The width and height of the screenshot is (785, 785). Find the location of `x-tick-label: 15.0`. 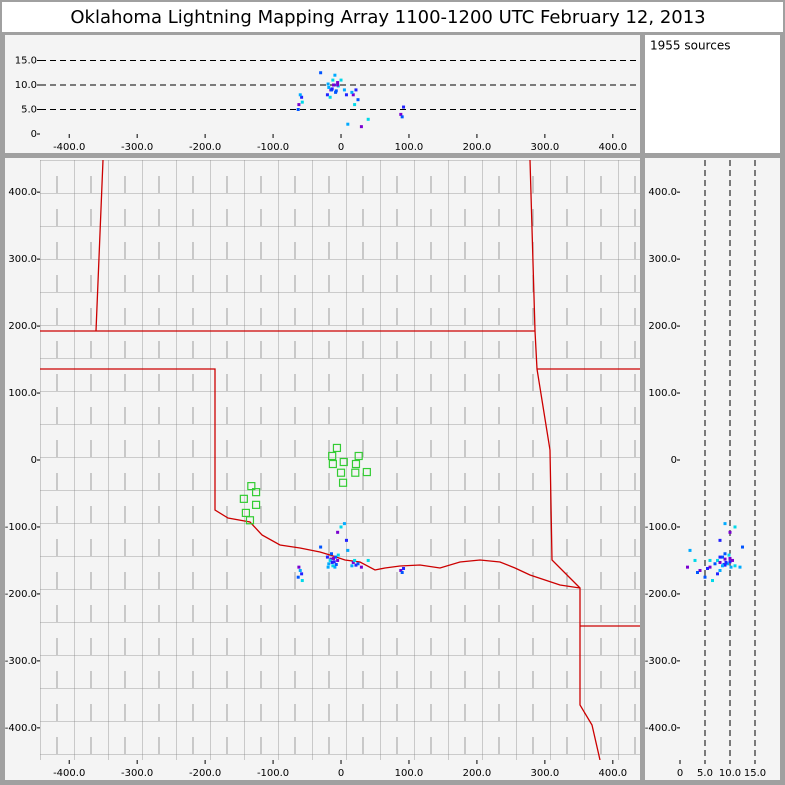

x-tick-label: 15.0 is located at coordinates (755, 773).